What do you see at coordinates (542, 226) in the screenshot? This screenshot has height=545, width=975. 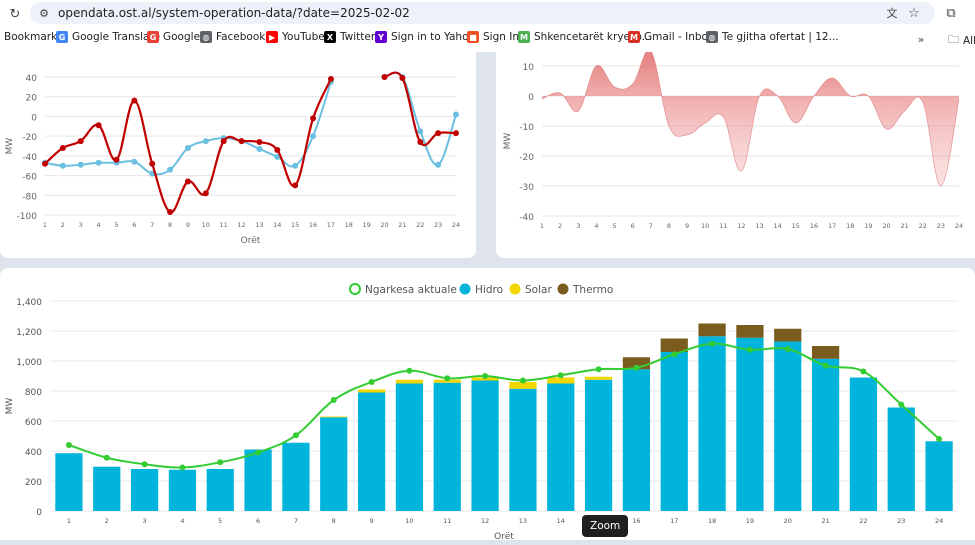 I see `x-tick-label: 1` at bounding box center [542, 226].